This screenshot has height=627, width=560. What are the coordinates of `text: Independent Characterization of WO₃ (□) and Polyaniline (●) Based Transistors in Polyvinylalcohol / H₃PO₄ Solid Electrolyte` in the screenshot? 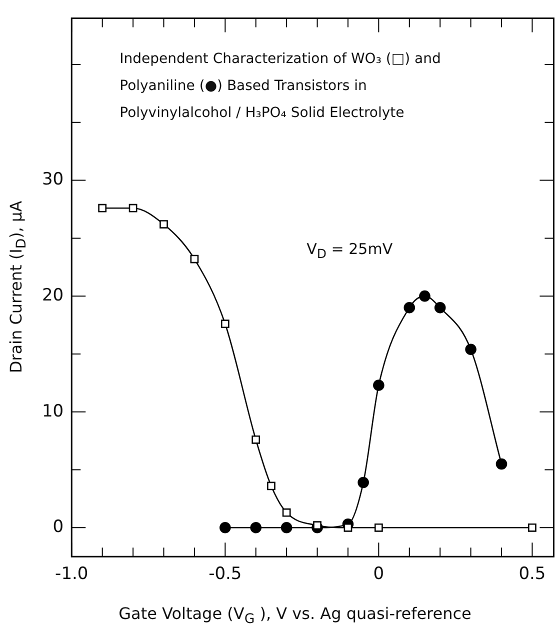 It's located at (281, 87).